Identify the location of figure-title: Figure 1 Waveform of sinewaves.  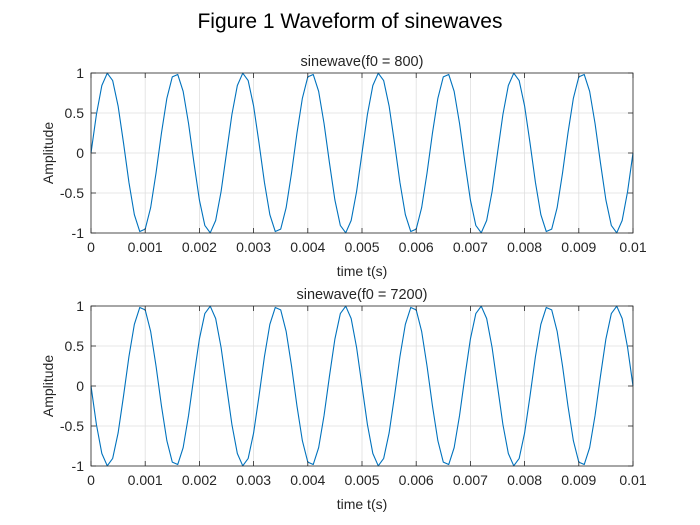
(350, 21).